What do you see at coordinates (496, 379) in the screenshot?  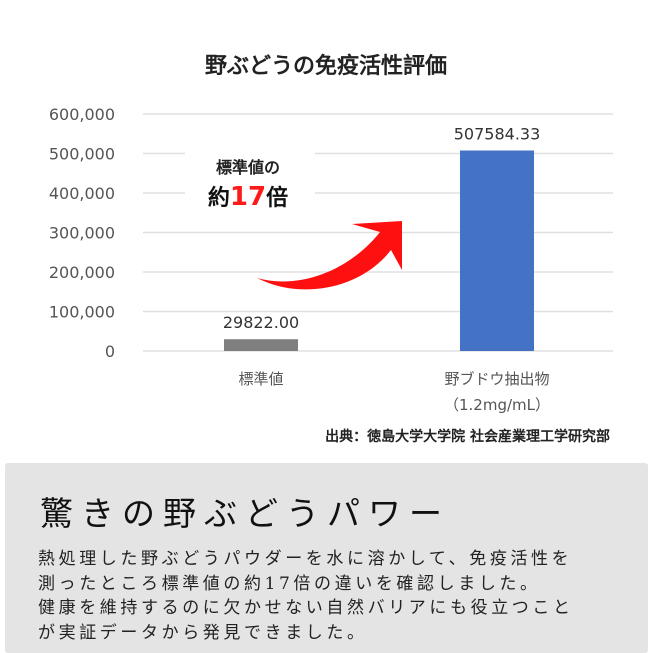 I see `category-label: 野ブドウ抽出物` at bounding box center [496, 379].